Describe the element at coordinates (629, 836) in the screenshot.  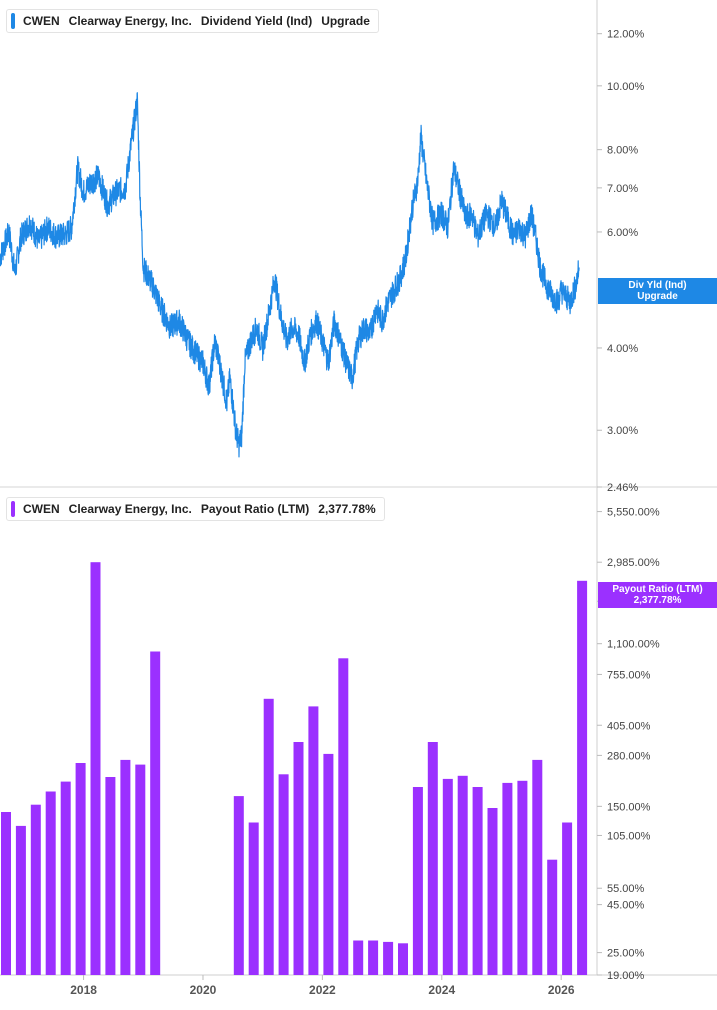
I see `payout-y-tick-label-8: 105.00%` at that location.